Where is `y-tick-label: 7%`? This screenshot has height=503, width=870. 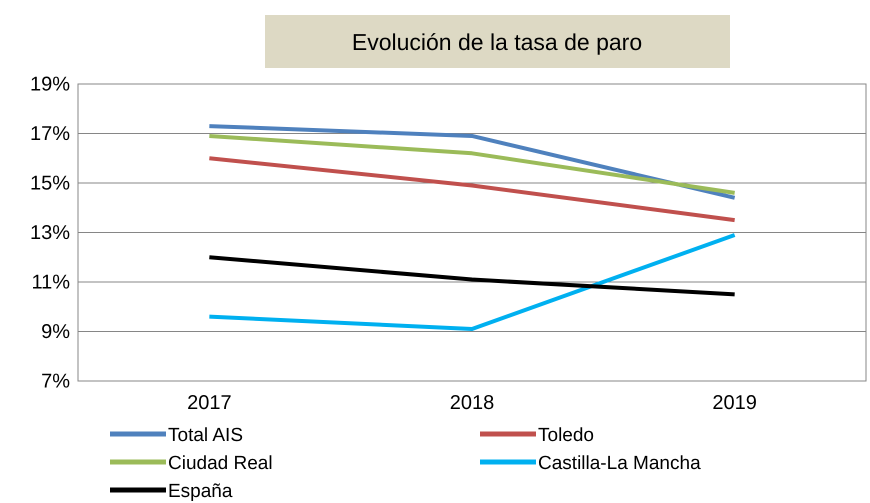 y-tick-label: 7% is located at coordinates (55, 381).